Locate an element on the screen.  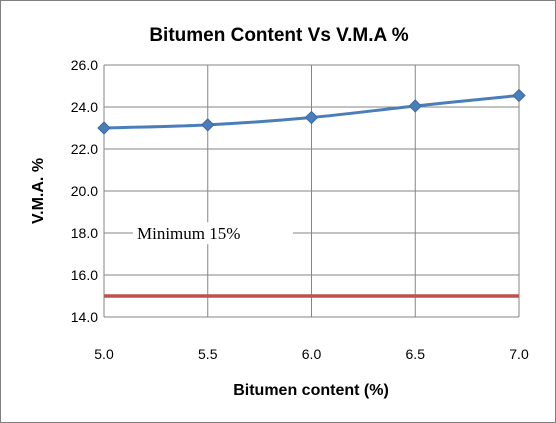
annotation-background is located at coordinates (213, 233).